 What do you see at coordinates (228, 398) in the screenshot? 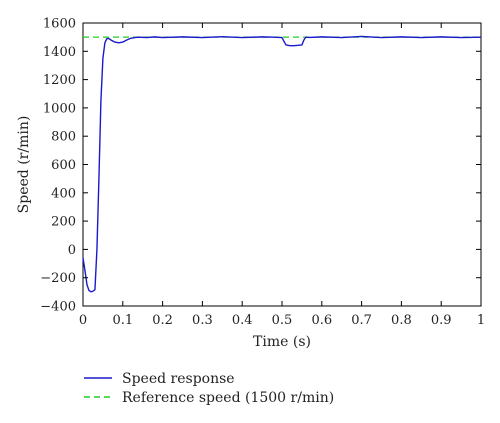
I see `legend-label-reference-speed: Reference speed (1500 r/min)` at bounding box center [228, 398].